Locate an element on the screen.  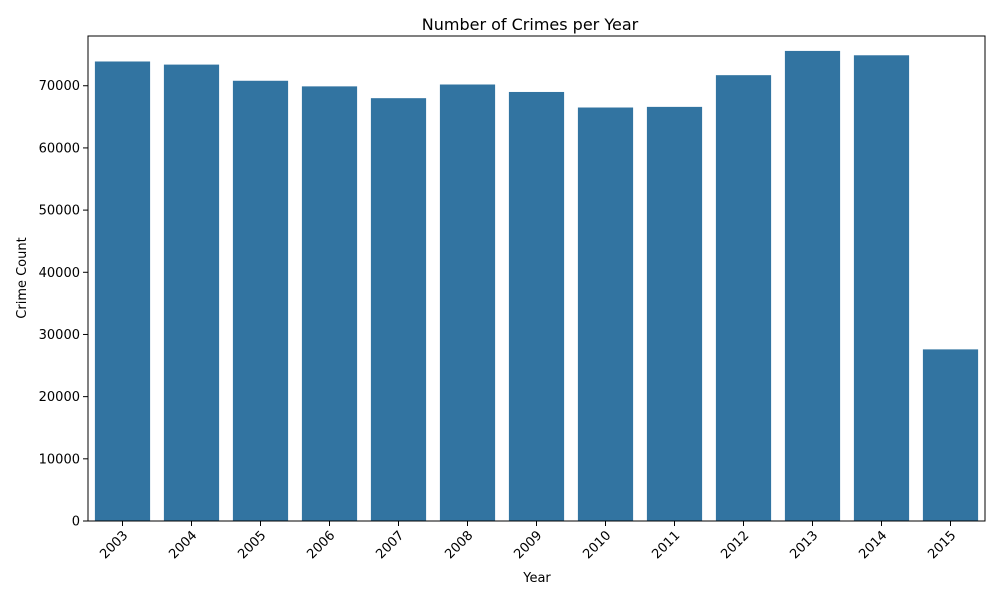
bar-2014 is located at coordinates (881, 288).